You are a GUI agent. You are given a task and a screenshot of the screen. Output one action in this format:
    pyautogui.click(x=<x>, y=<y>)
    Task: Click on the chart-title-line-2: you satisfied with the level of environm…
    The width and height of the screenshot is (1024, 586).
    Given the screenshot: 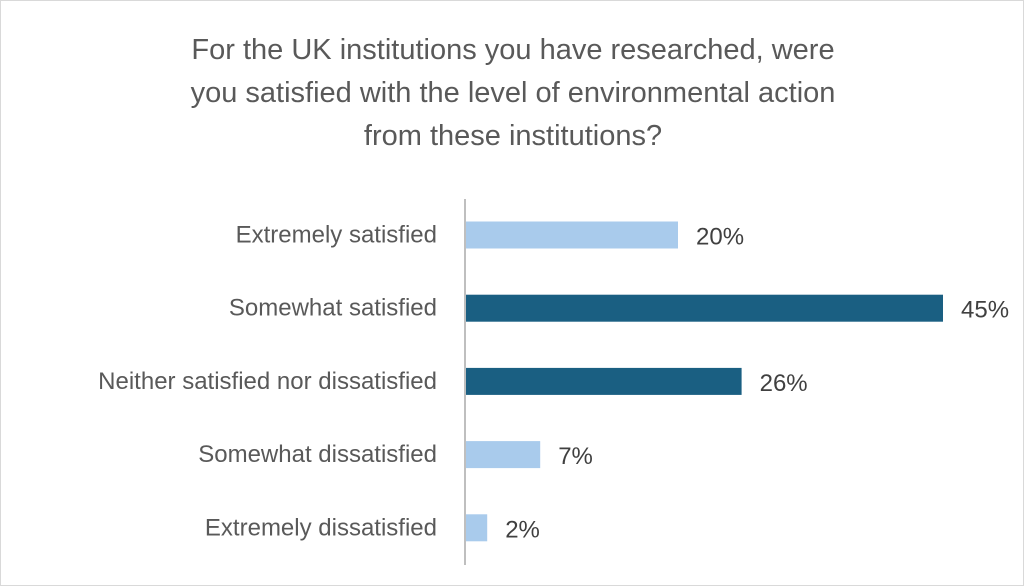 What is the action you would take?
    pyautogui.click(x=513, y=93)
    